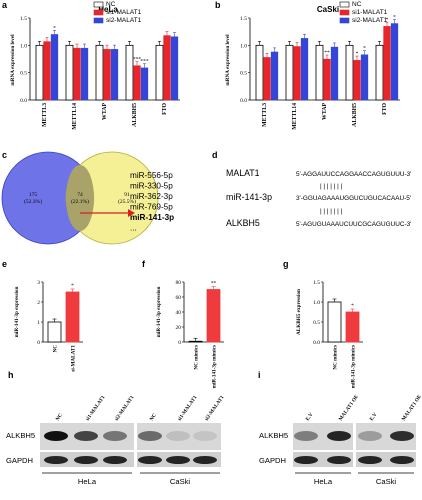 The width and height of the screenshot is (422, 500). What do you see at coordinates (127, 195) in the screenshot?
I see `venn-right-count: 91` at bounding box center [127, 195].